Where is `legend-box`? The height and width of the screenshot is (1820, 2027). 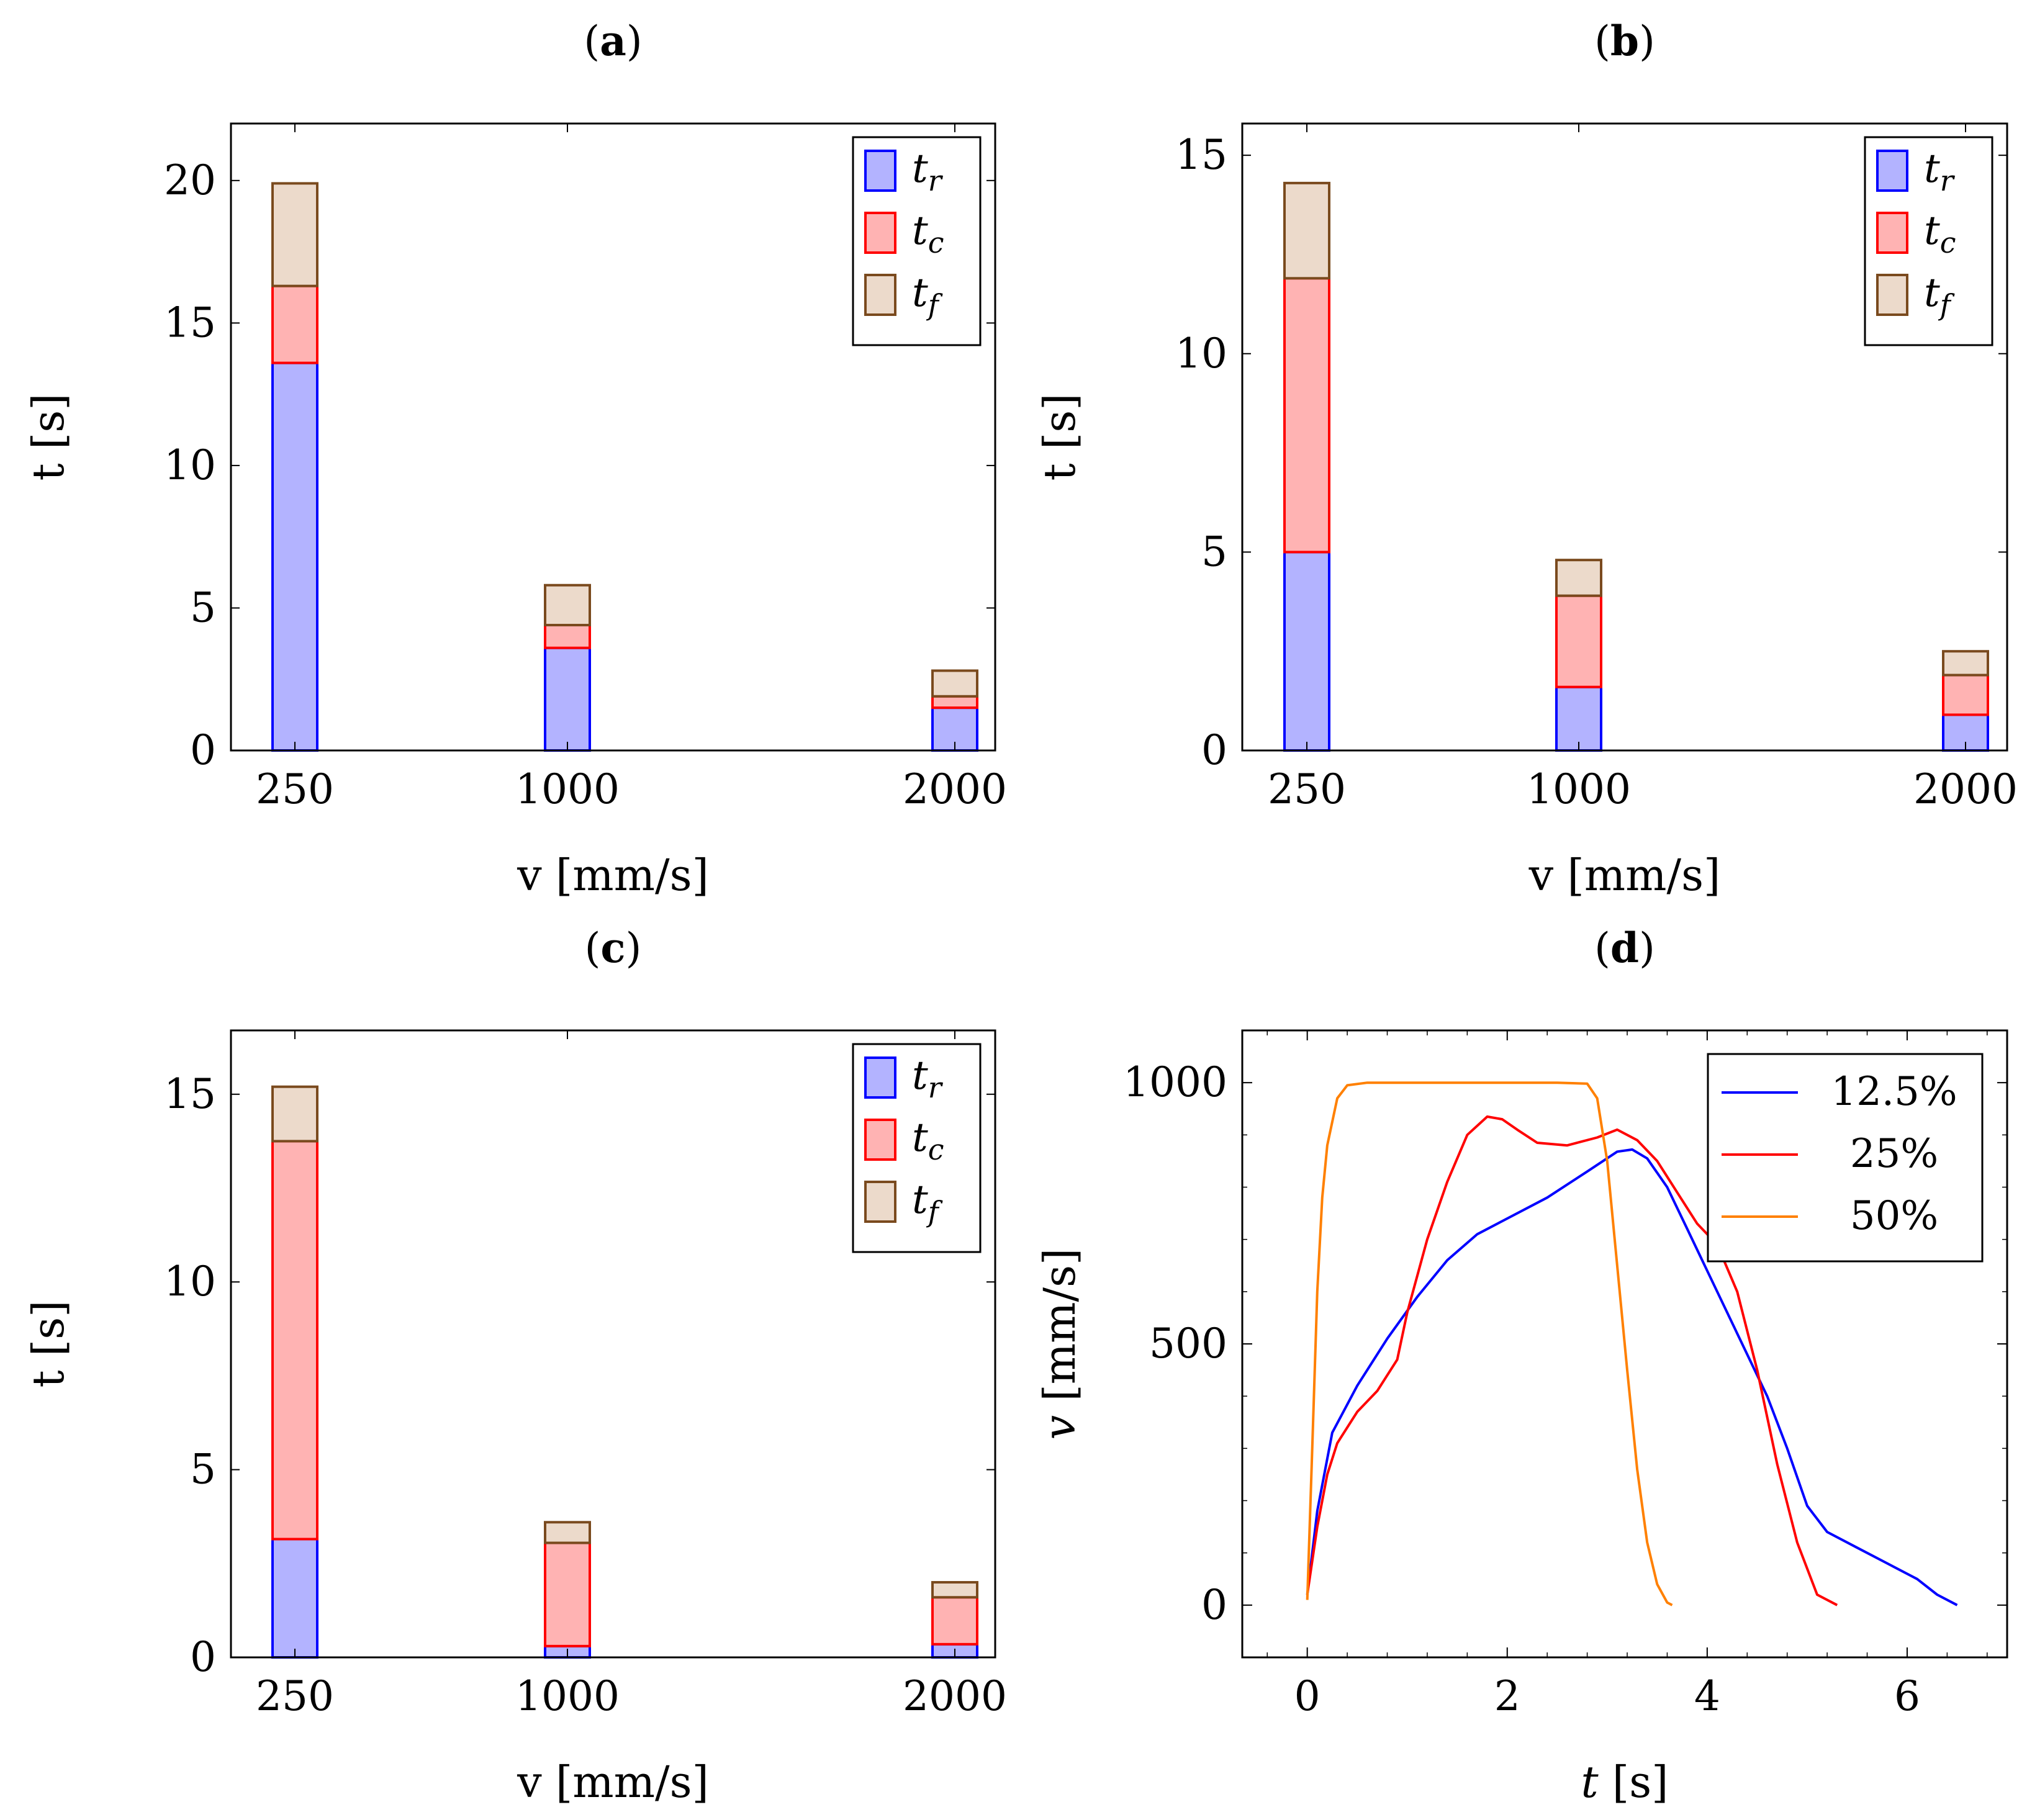 legend-box is located at coordinates (1846, 1158).